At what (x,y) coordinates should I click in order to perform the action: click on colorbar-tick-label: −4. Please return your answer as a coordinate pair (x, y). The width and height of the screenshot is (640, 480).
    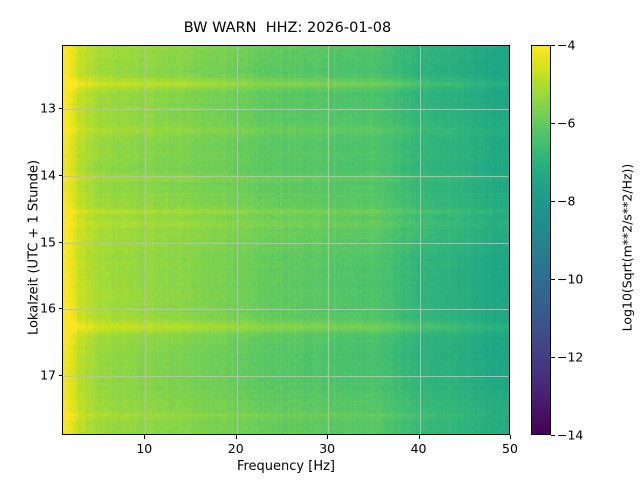
    Looking at the image, I should click on (566, 45).